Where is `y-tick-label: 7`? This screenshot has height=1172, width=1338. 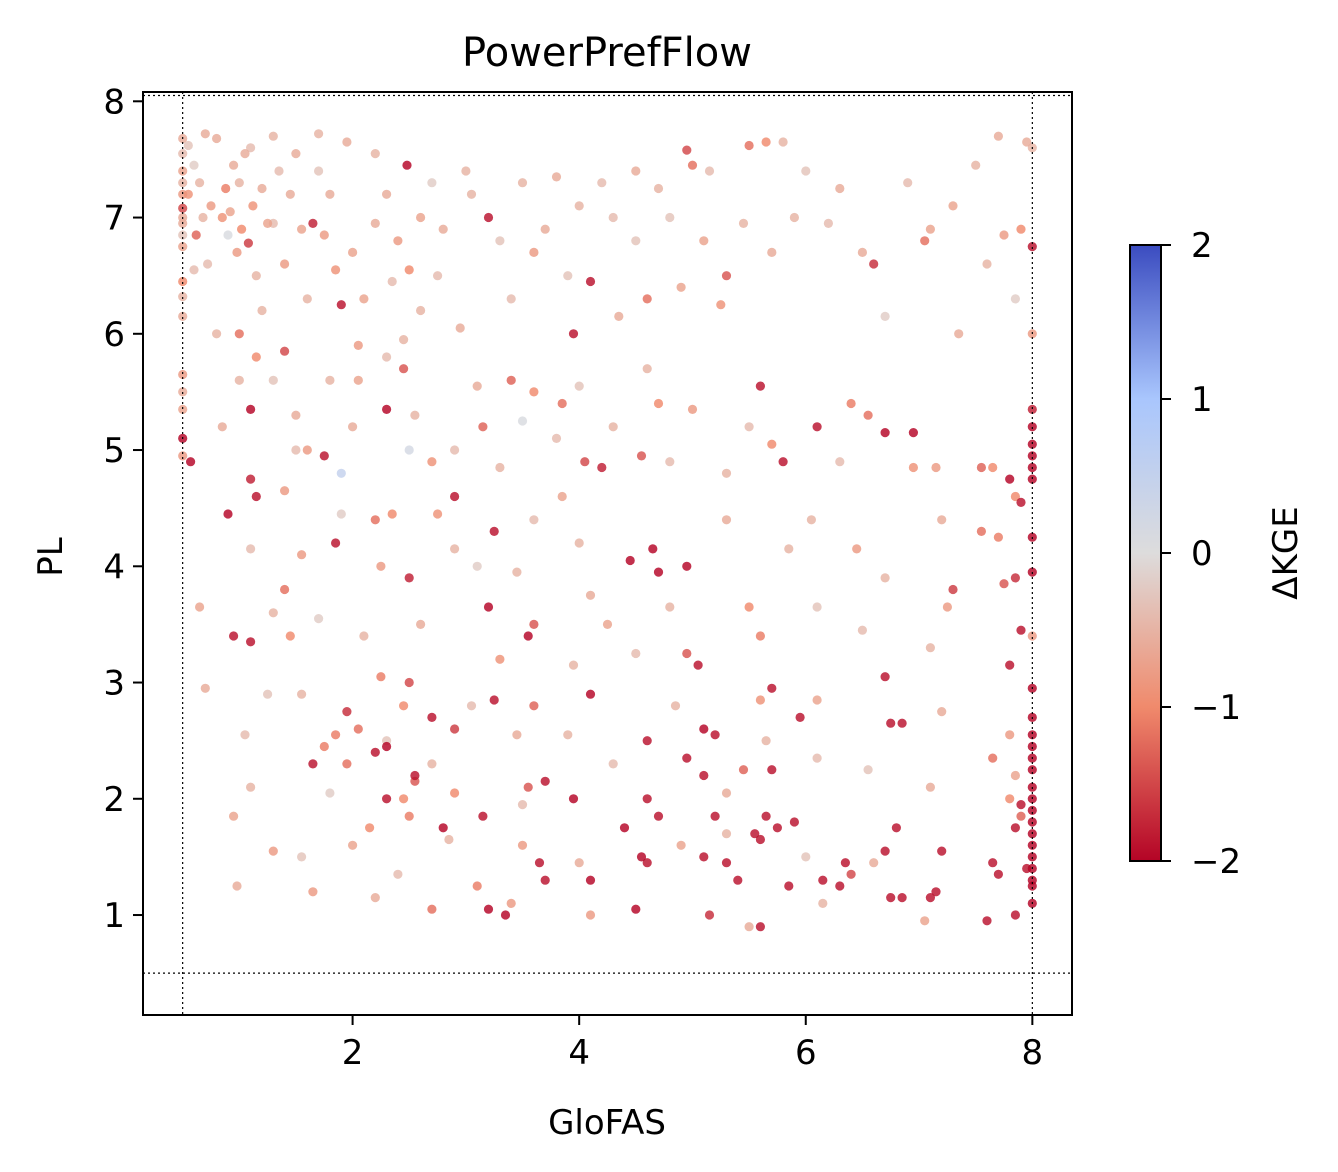
y-tick-label: 7 is located at coordinates (114, 219).